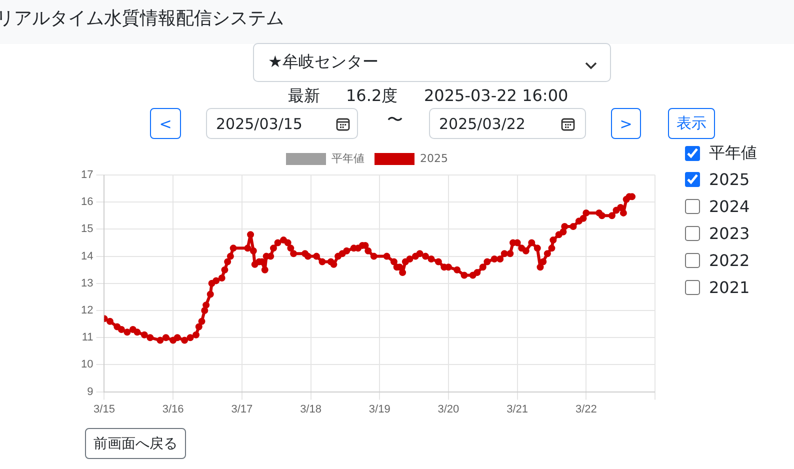 Image resolution: width=794 pixels, height=469 pixels. Describe the element at coordinates (449, 409) in the screenshot. I see `x-tick-label: 3/20` at that location.